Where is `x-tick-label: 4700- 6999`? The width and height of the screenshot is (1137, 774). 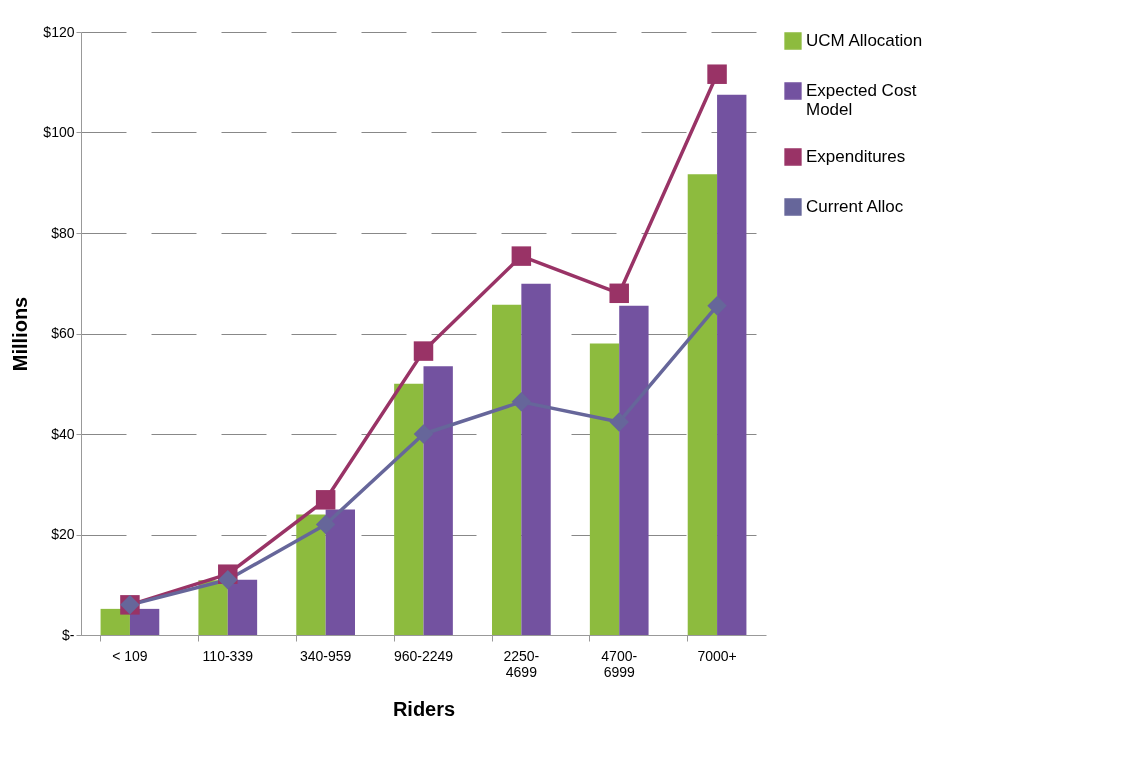 x-tick-label: 4700- 6999 is located at coordinates (619, 663).